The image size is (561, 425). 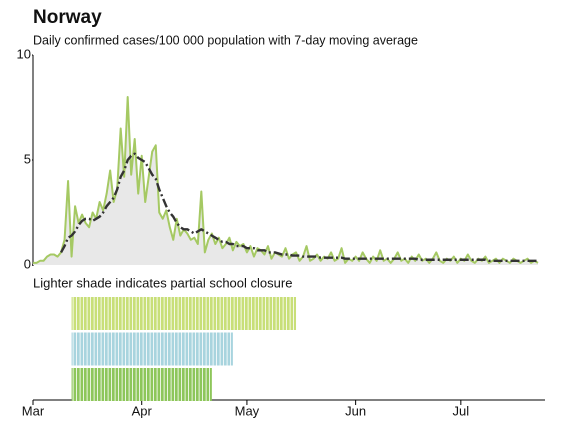 What do you see at coordinates (461, 410) in the screenshot?
I see `x-tick-label: Jul` at bounding box center [461, 410].